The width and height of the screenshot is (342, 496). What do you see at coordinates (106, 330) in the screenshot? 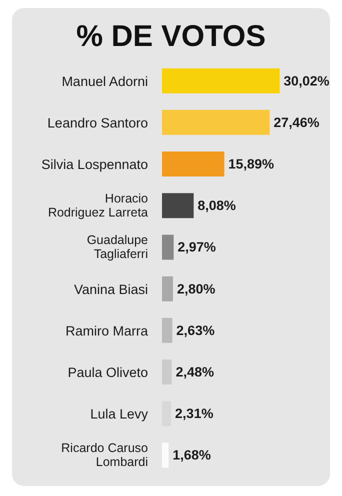
I see `y-tick-label: Ramiro Marra` at bounding box center [106, 330].